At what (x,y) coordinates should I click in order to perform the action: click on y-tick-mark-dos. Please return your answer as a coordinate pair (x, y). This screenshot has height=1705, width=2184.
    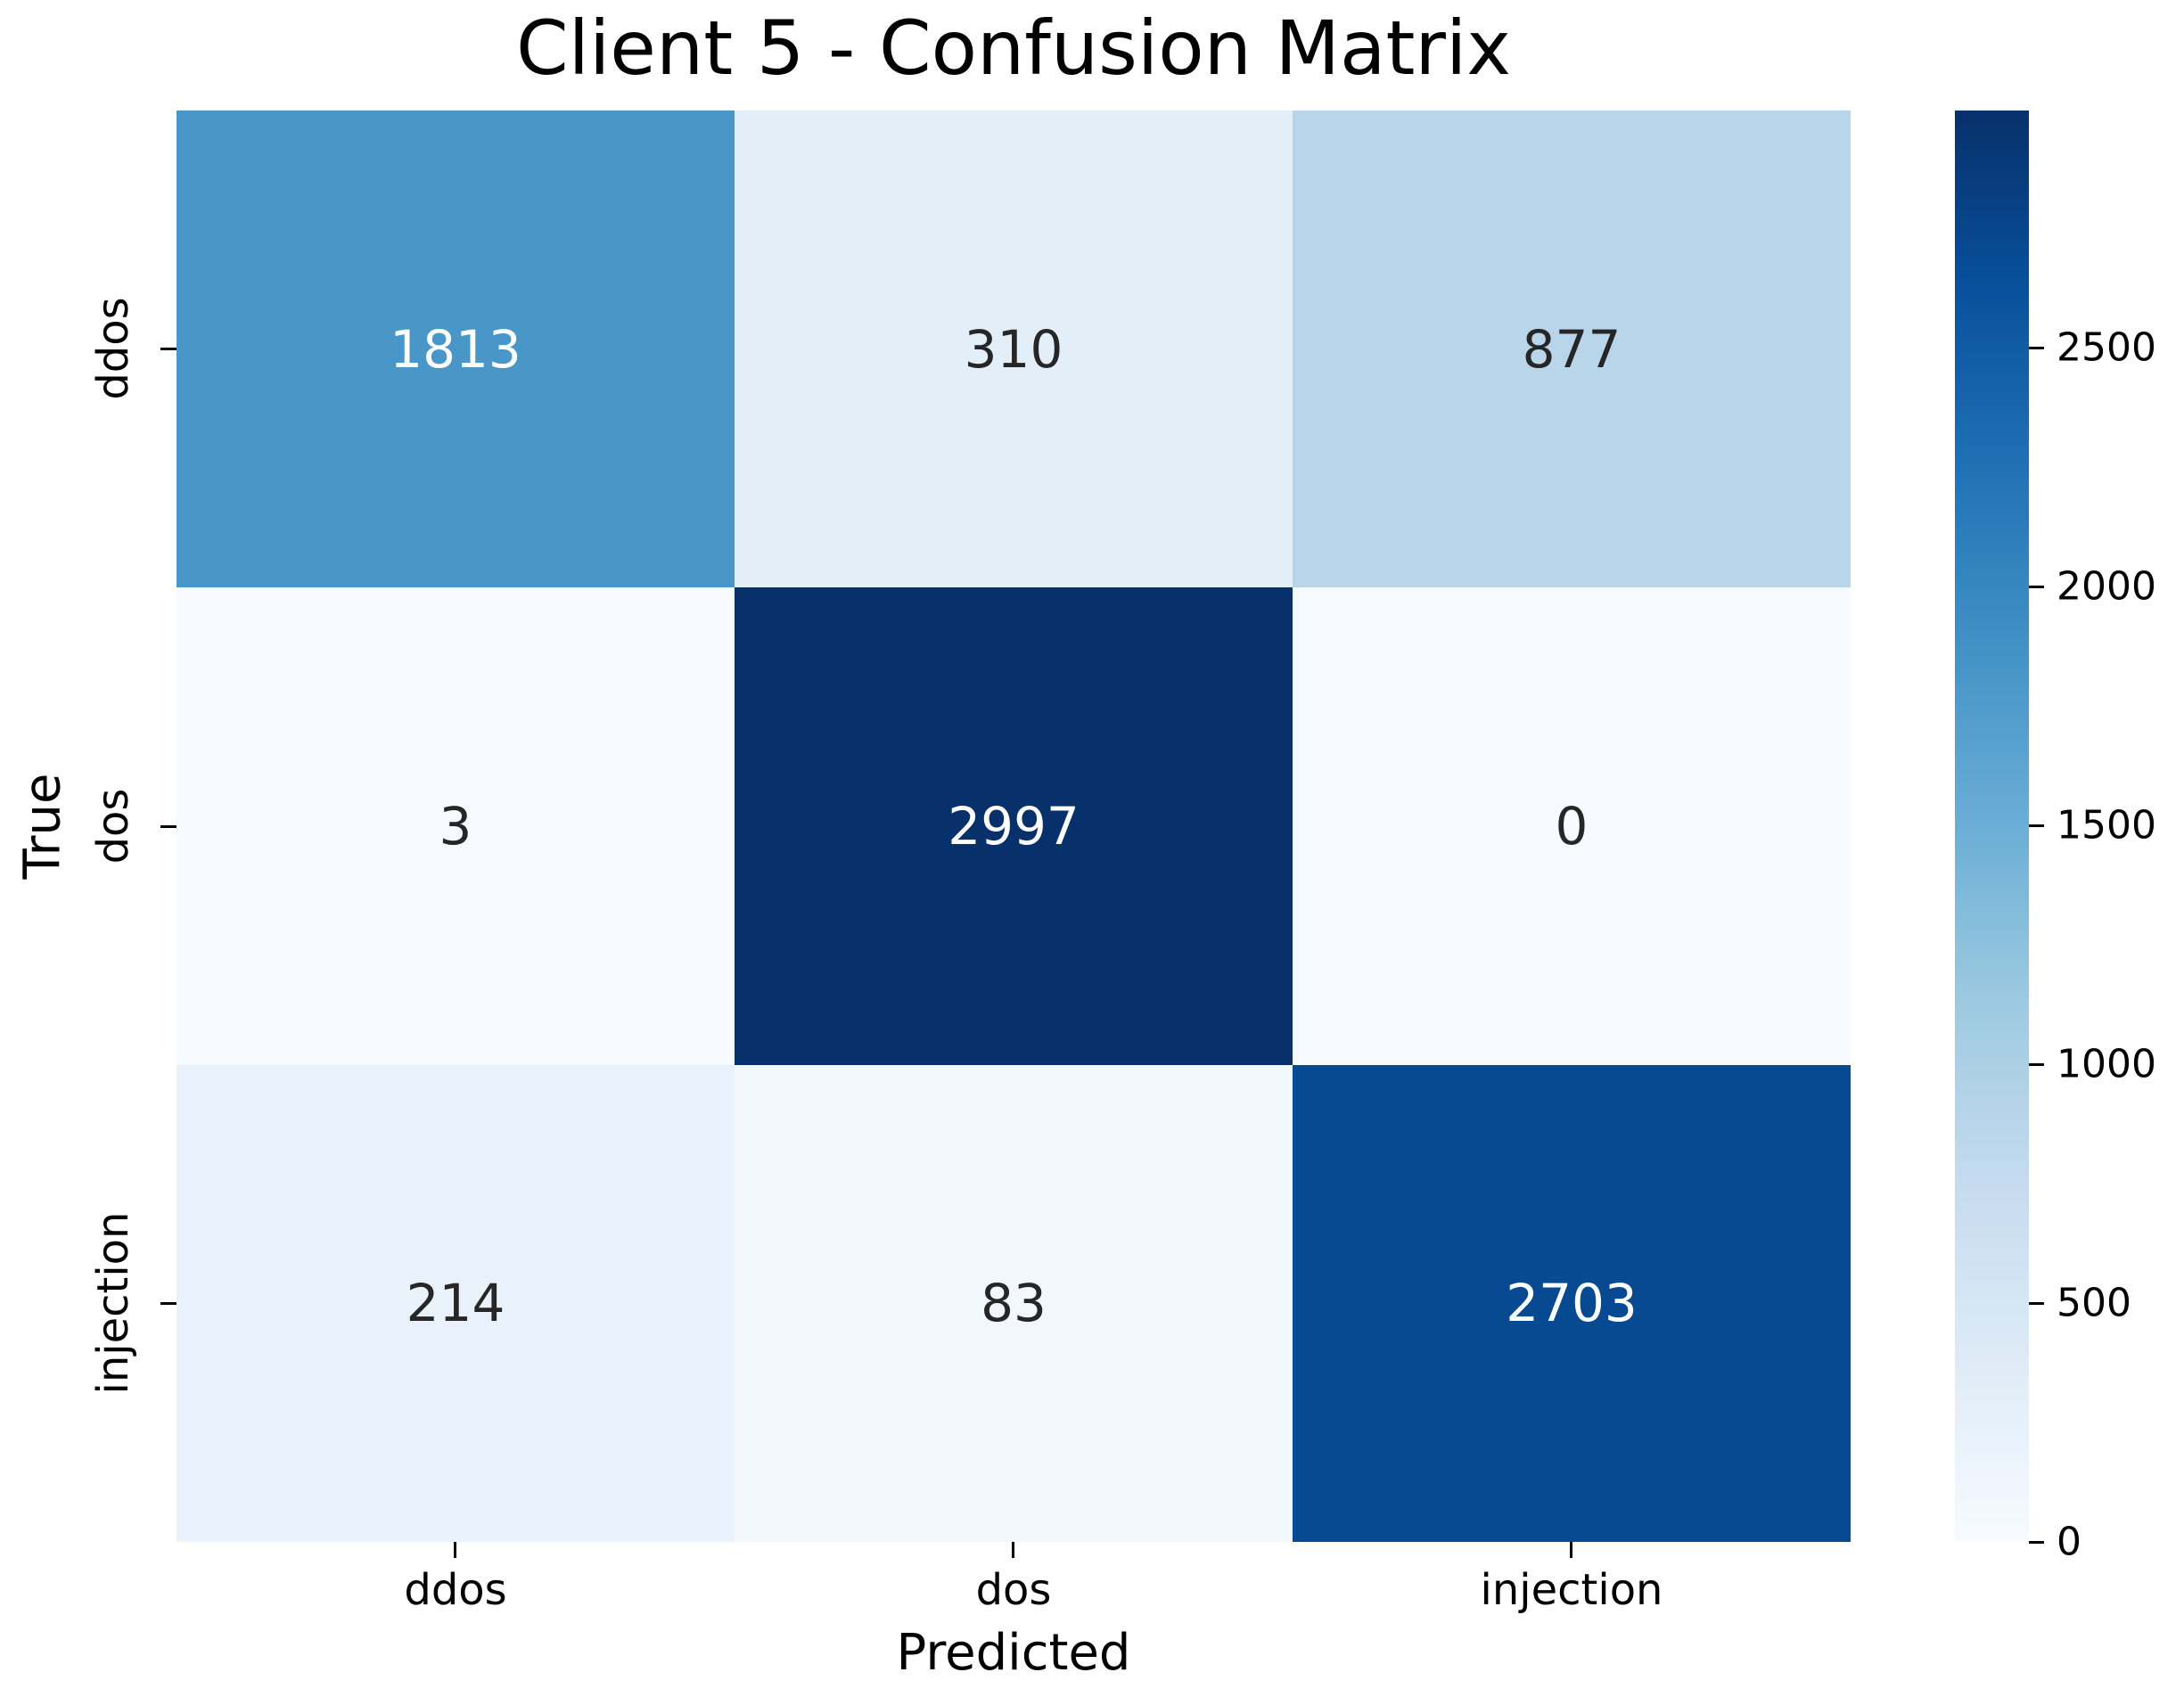
    Looking at the image, I should click on (169, 826).